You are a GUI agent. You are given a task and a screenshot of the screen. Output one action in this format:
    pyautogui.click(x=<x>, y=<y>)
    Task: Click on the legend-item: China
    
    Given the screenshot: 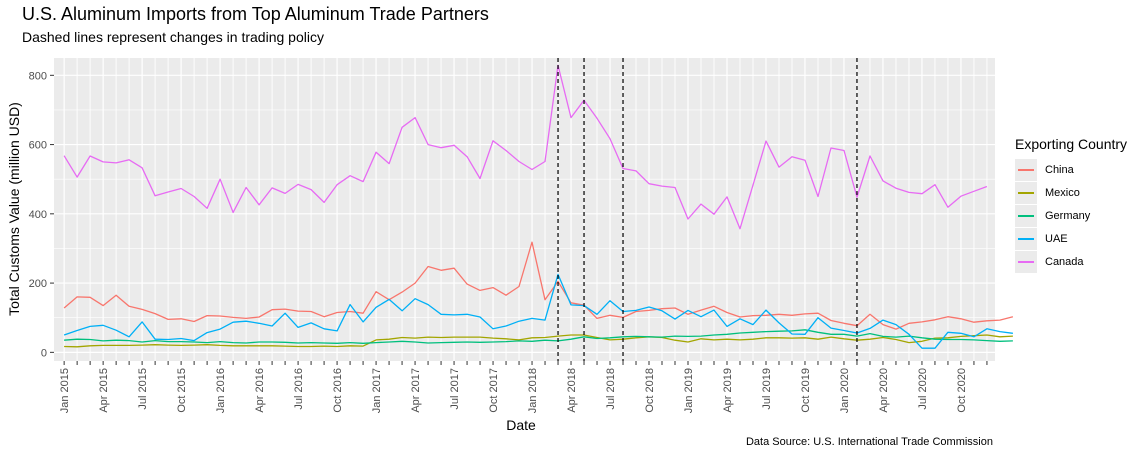 What is the action you would take?
    pyautogui.click(x=1071, y=169)
    